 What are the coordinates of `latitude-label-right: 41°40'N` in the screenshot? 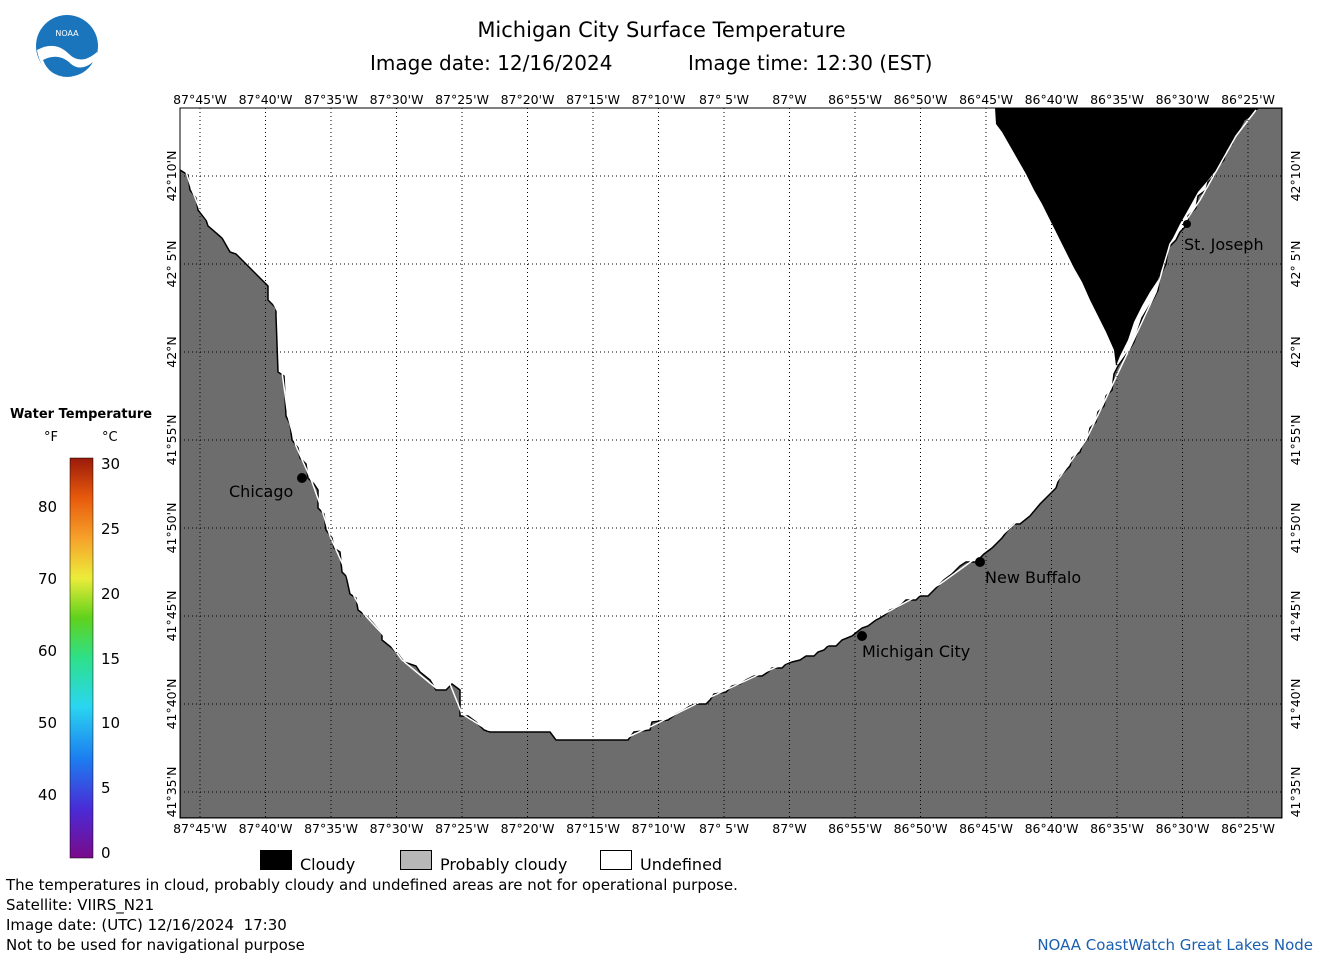 It's located at (1295, 704).